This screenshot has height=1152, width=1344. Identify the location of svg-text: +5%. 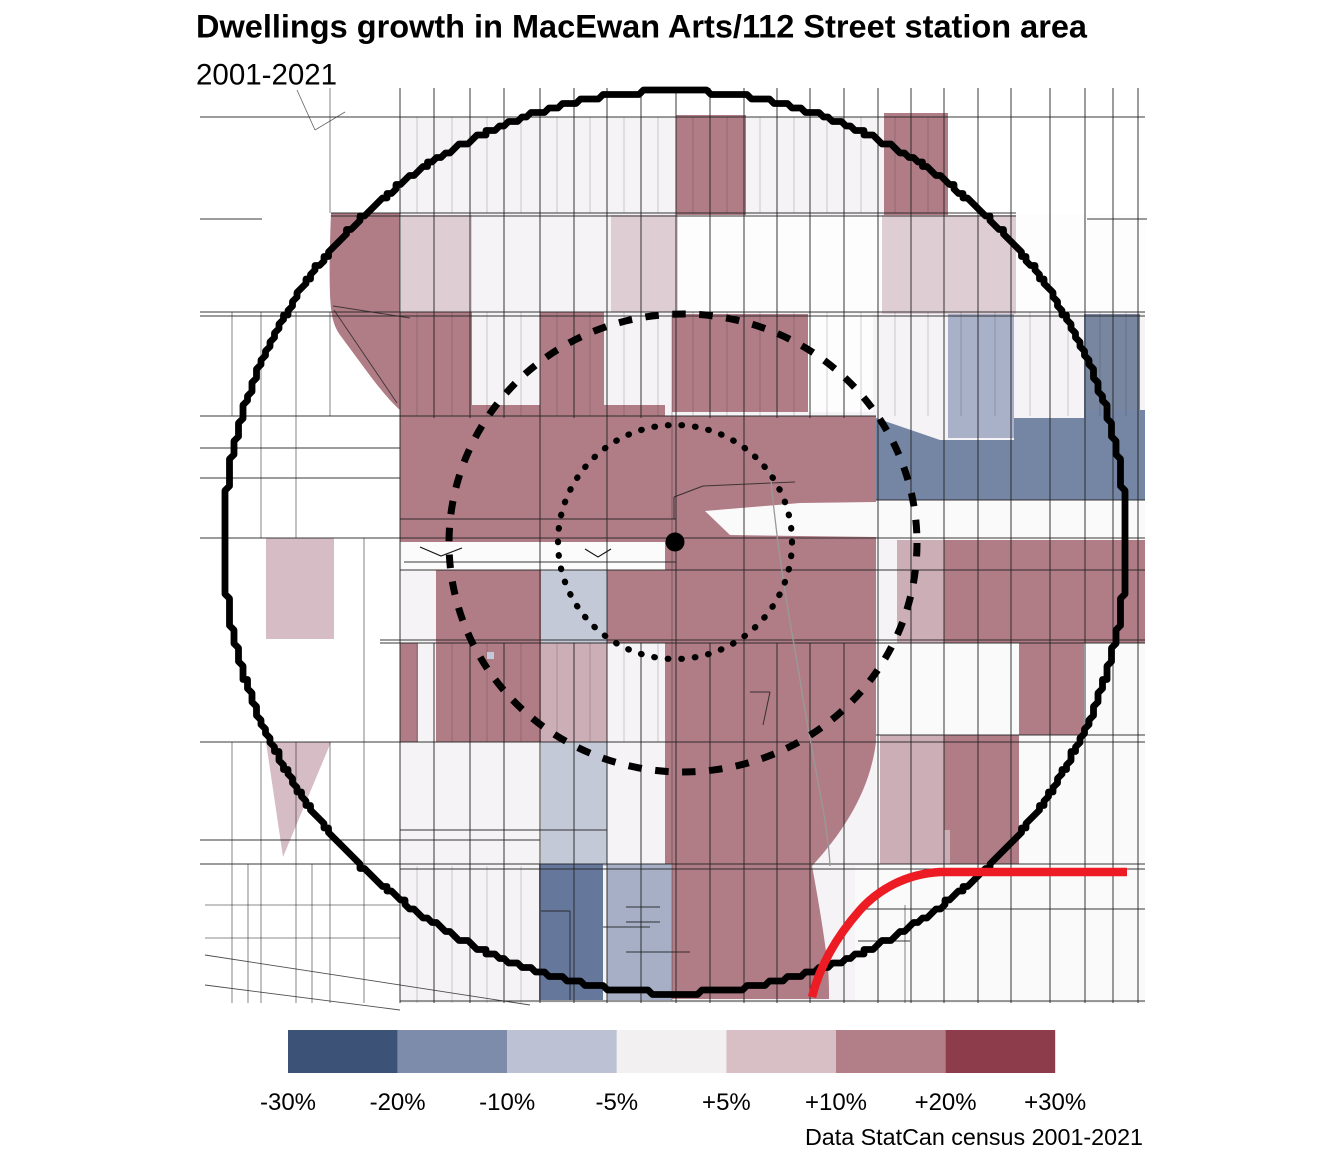
(726, 1102).